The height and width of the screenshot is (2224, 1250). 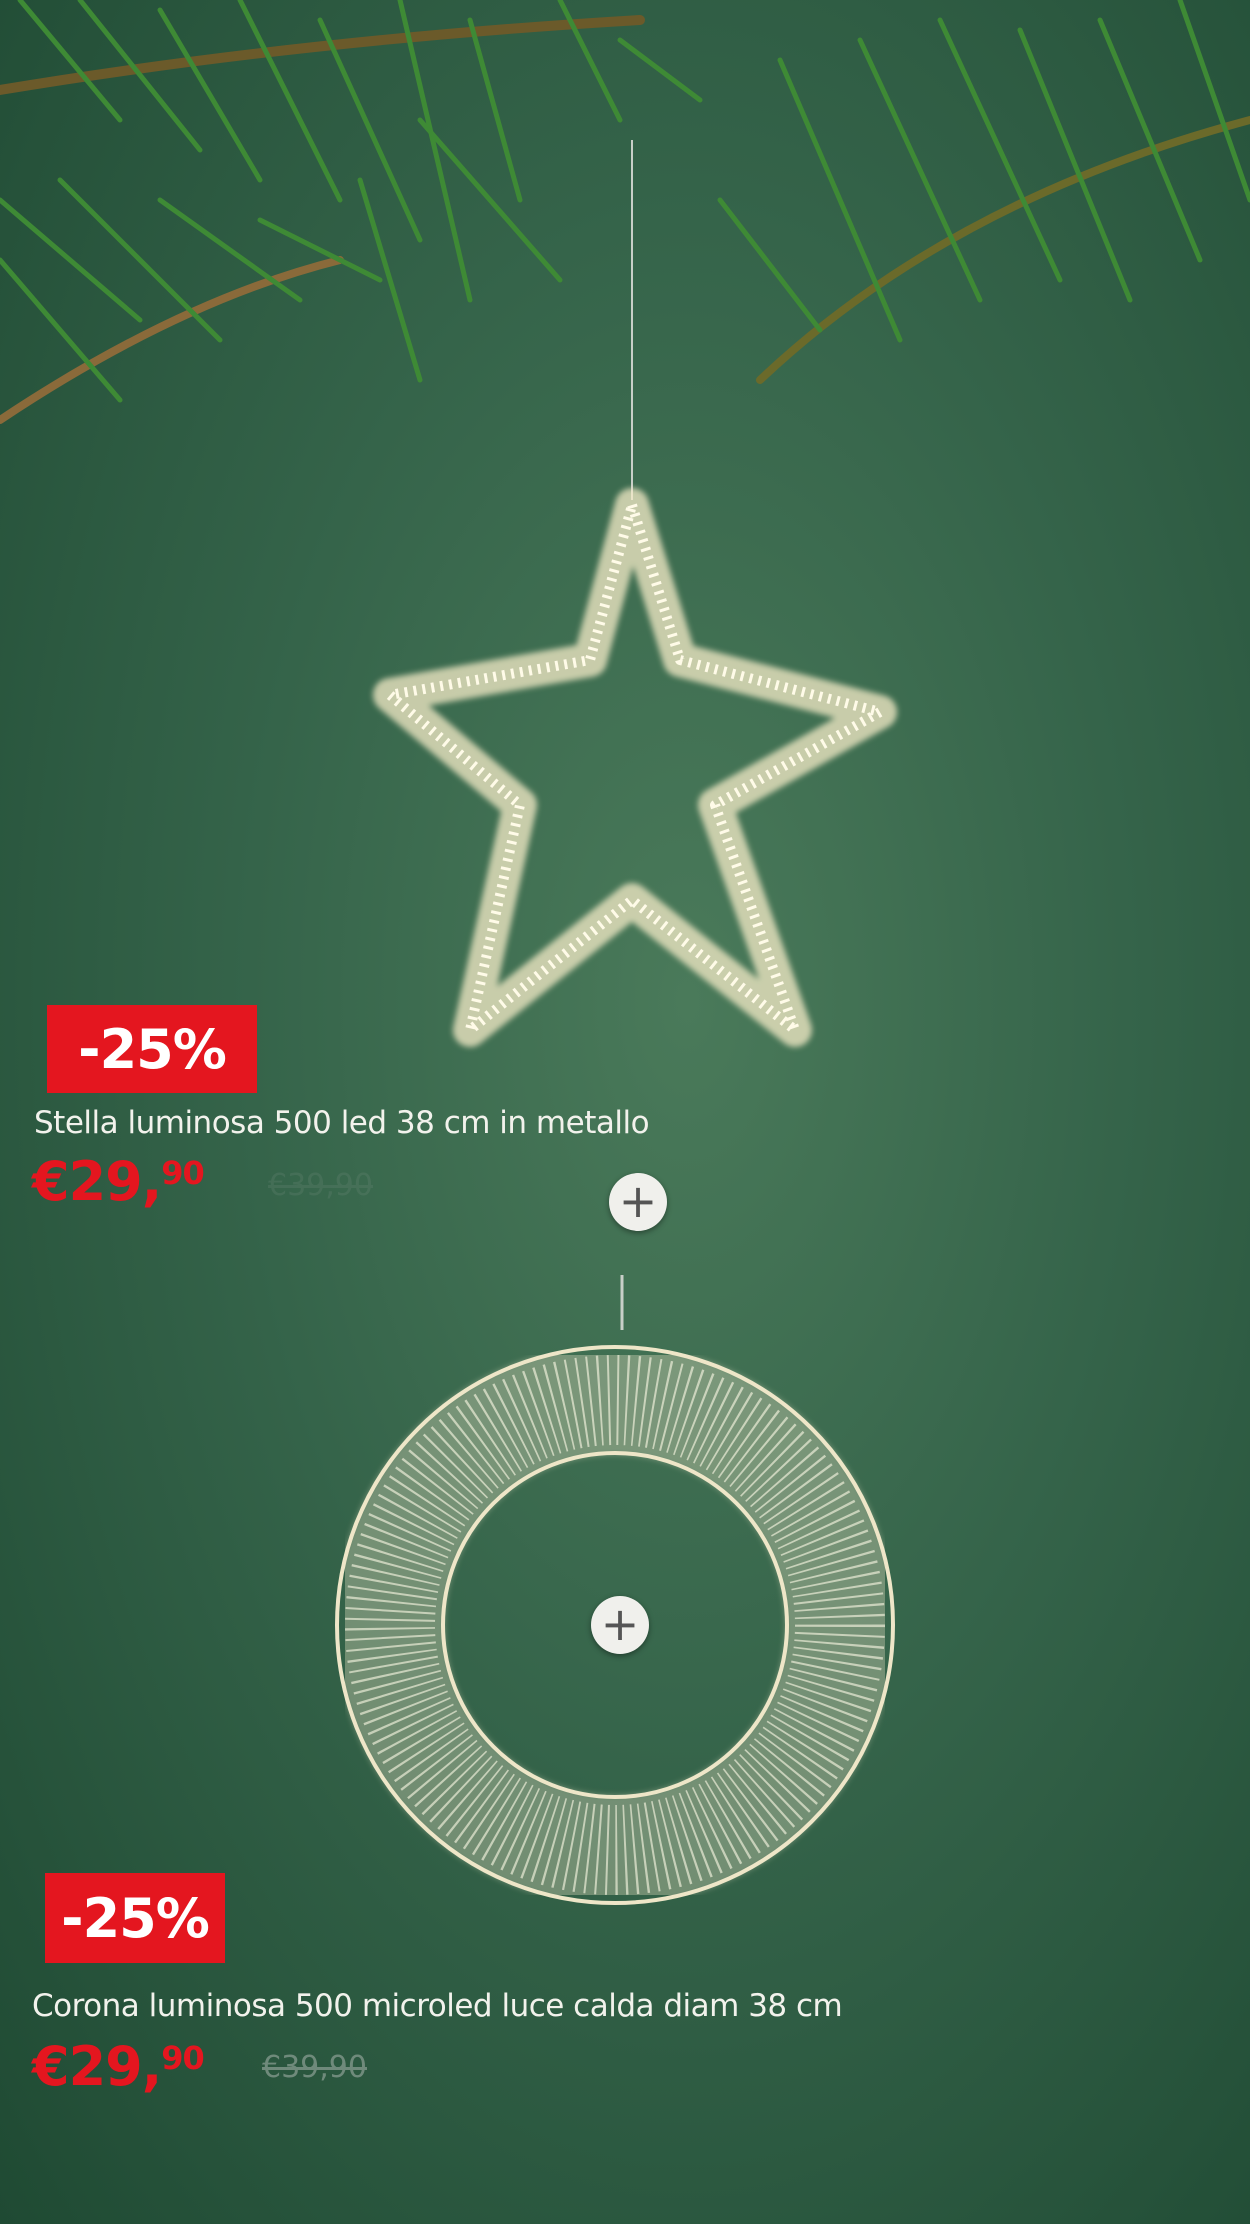 What do you see at coordinates (635, 767) in the screenshot?
I see `star-light-image` at bounding box center [635, 767].